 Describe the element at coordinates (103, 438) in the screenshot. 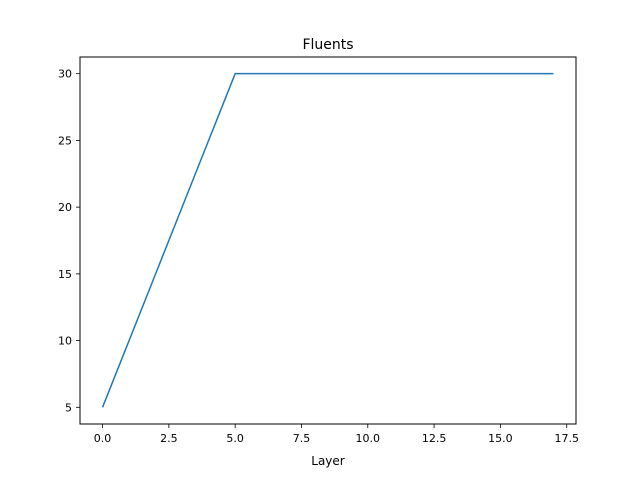

I see `x-tick-label: 0.0` at that location.